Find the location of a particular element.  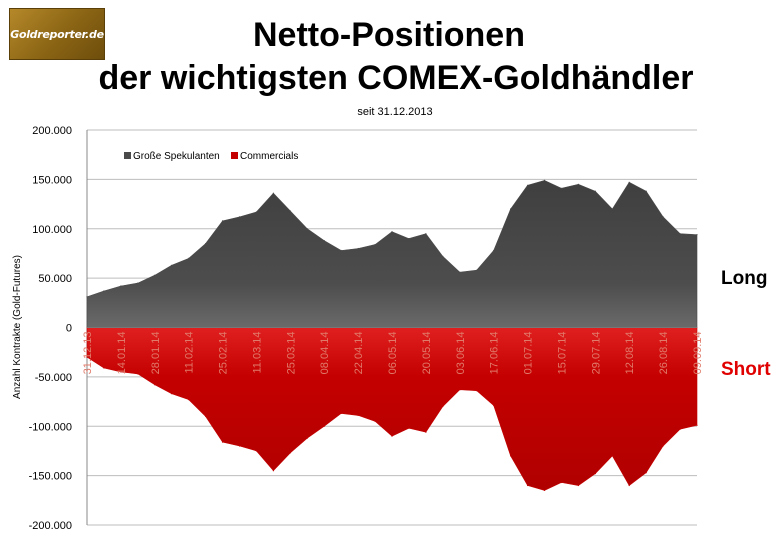

y-tick-label: 0 is located at coordinates (69, 329).